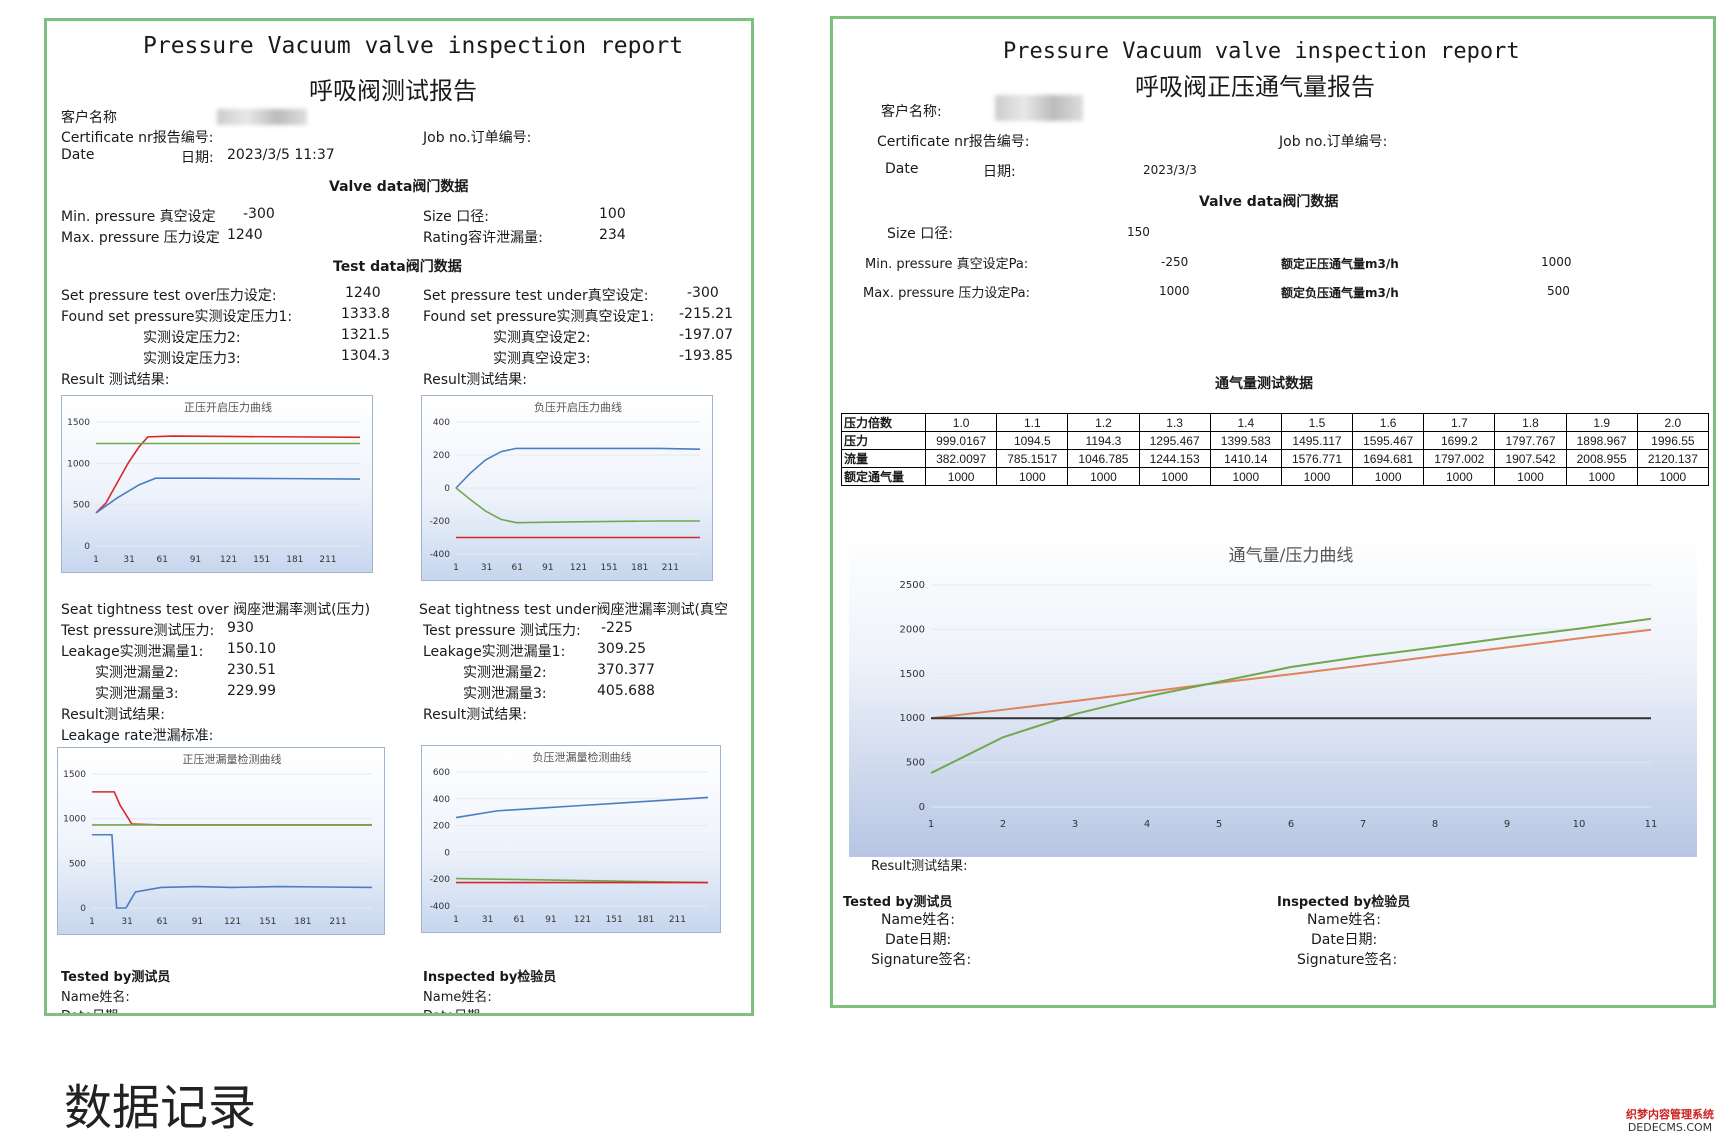 The height and width of the screenshot is (1140, 1724). I want to click on cut-off-row: Date日期: Date日期:, so click(399, 1009).